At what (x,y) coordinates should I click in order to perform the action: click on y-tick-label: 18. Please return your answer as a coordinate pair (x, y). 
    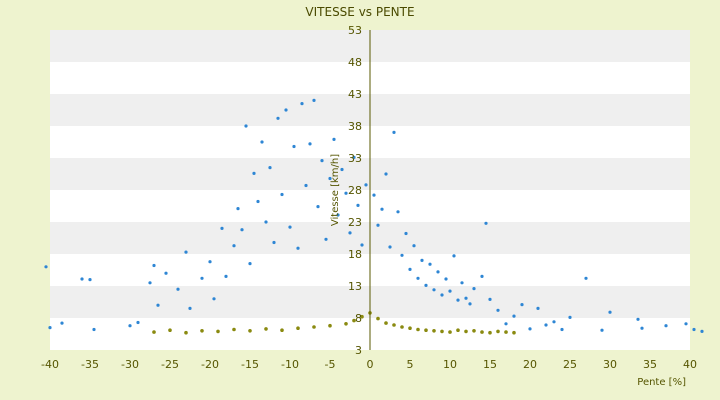
    Looking at the image, I should click on (355, 254).